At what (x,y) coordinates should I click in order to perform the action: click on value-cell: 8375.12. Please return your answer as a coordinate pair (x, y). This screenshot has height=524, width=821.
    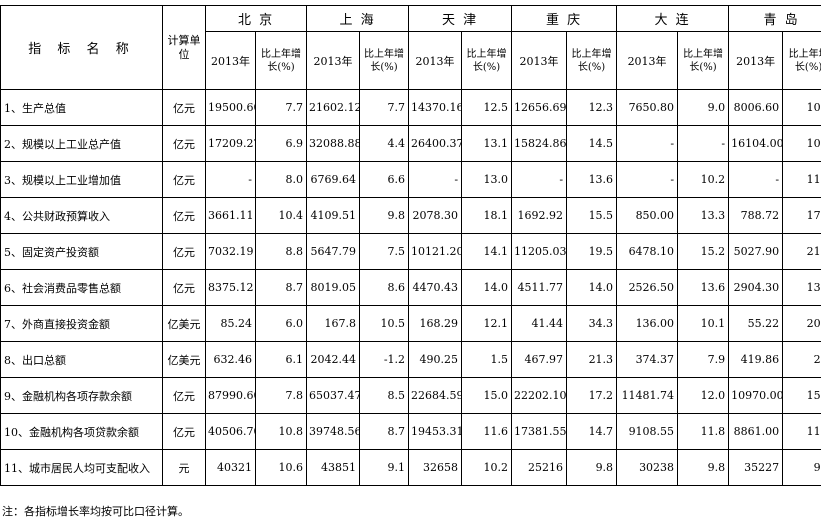
    Looking at the image, I should click on (230, 287).